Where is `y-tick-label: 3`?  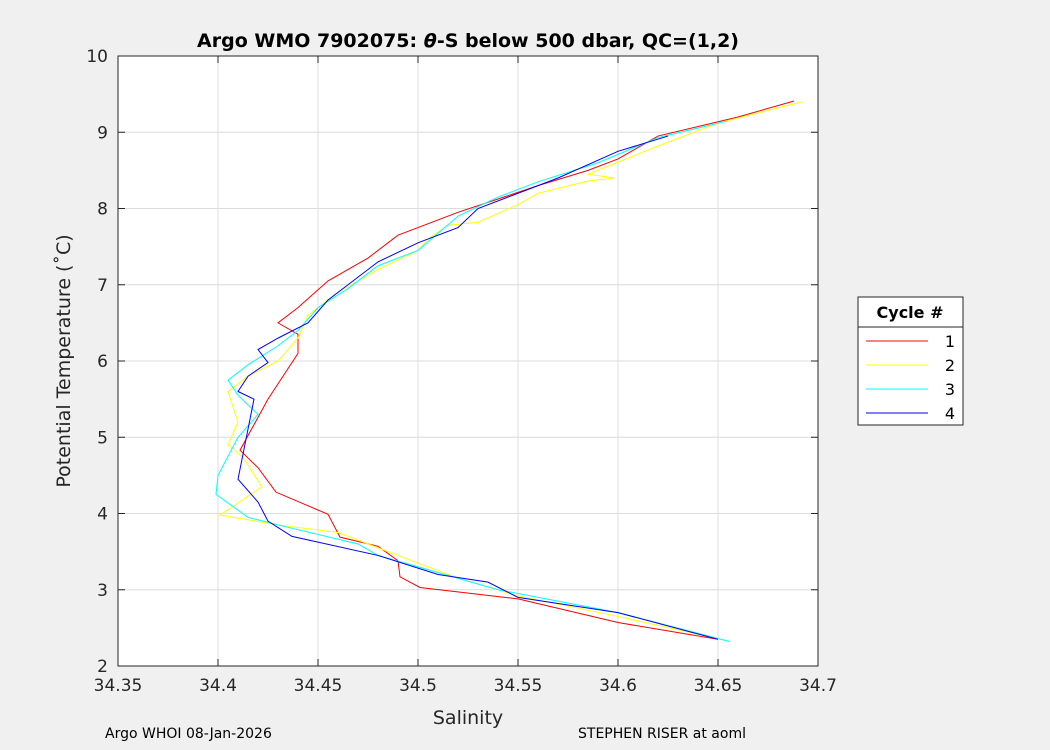
y-tick-label: 3 is located at coordinates (102, 591).